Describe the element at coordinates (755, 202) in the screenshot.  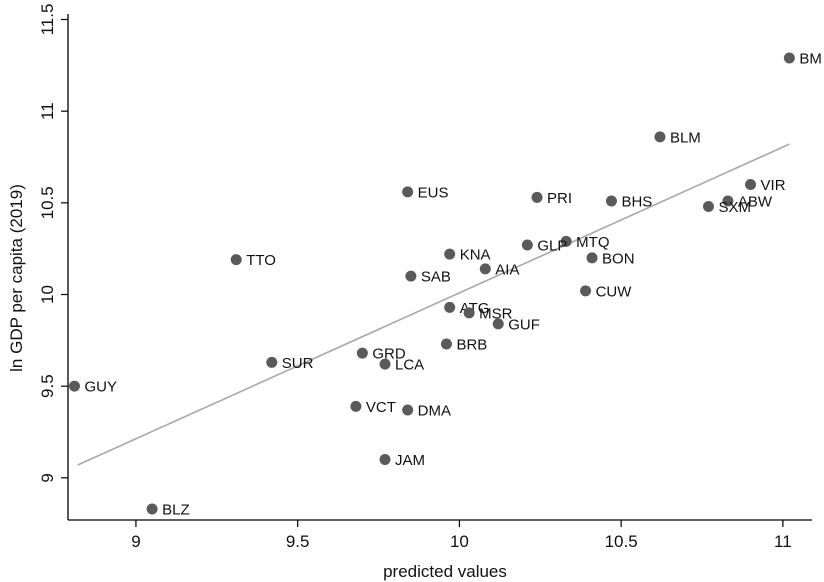
I see `point-label: ABW` at that location.